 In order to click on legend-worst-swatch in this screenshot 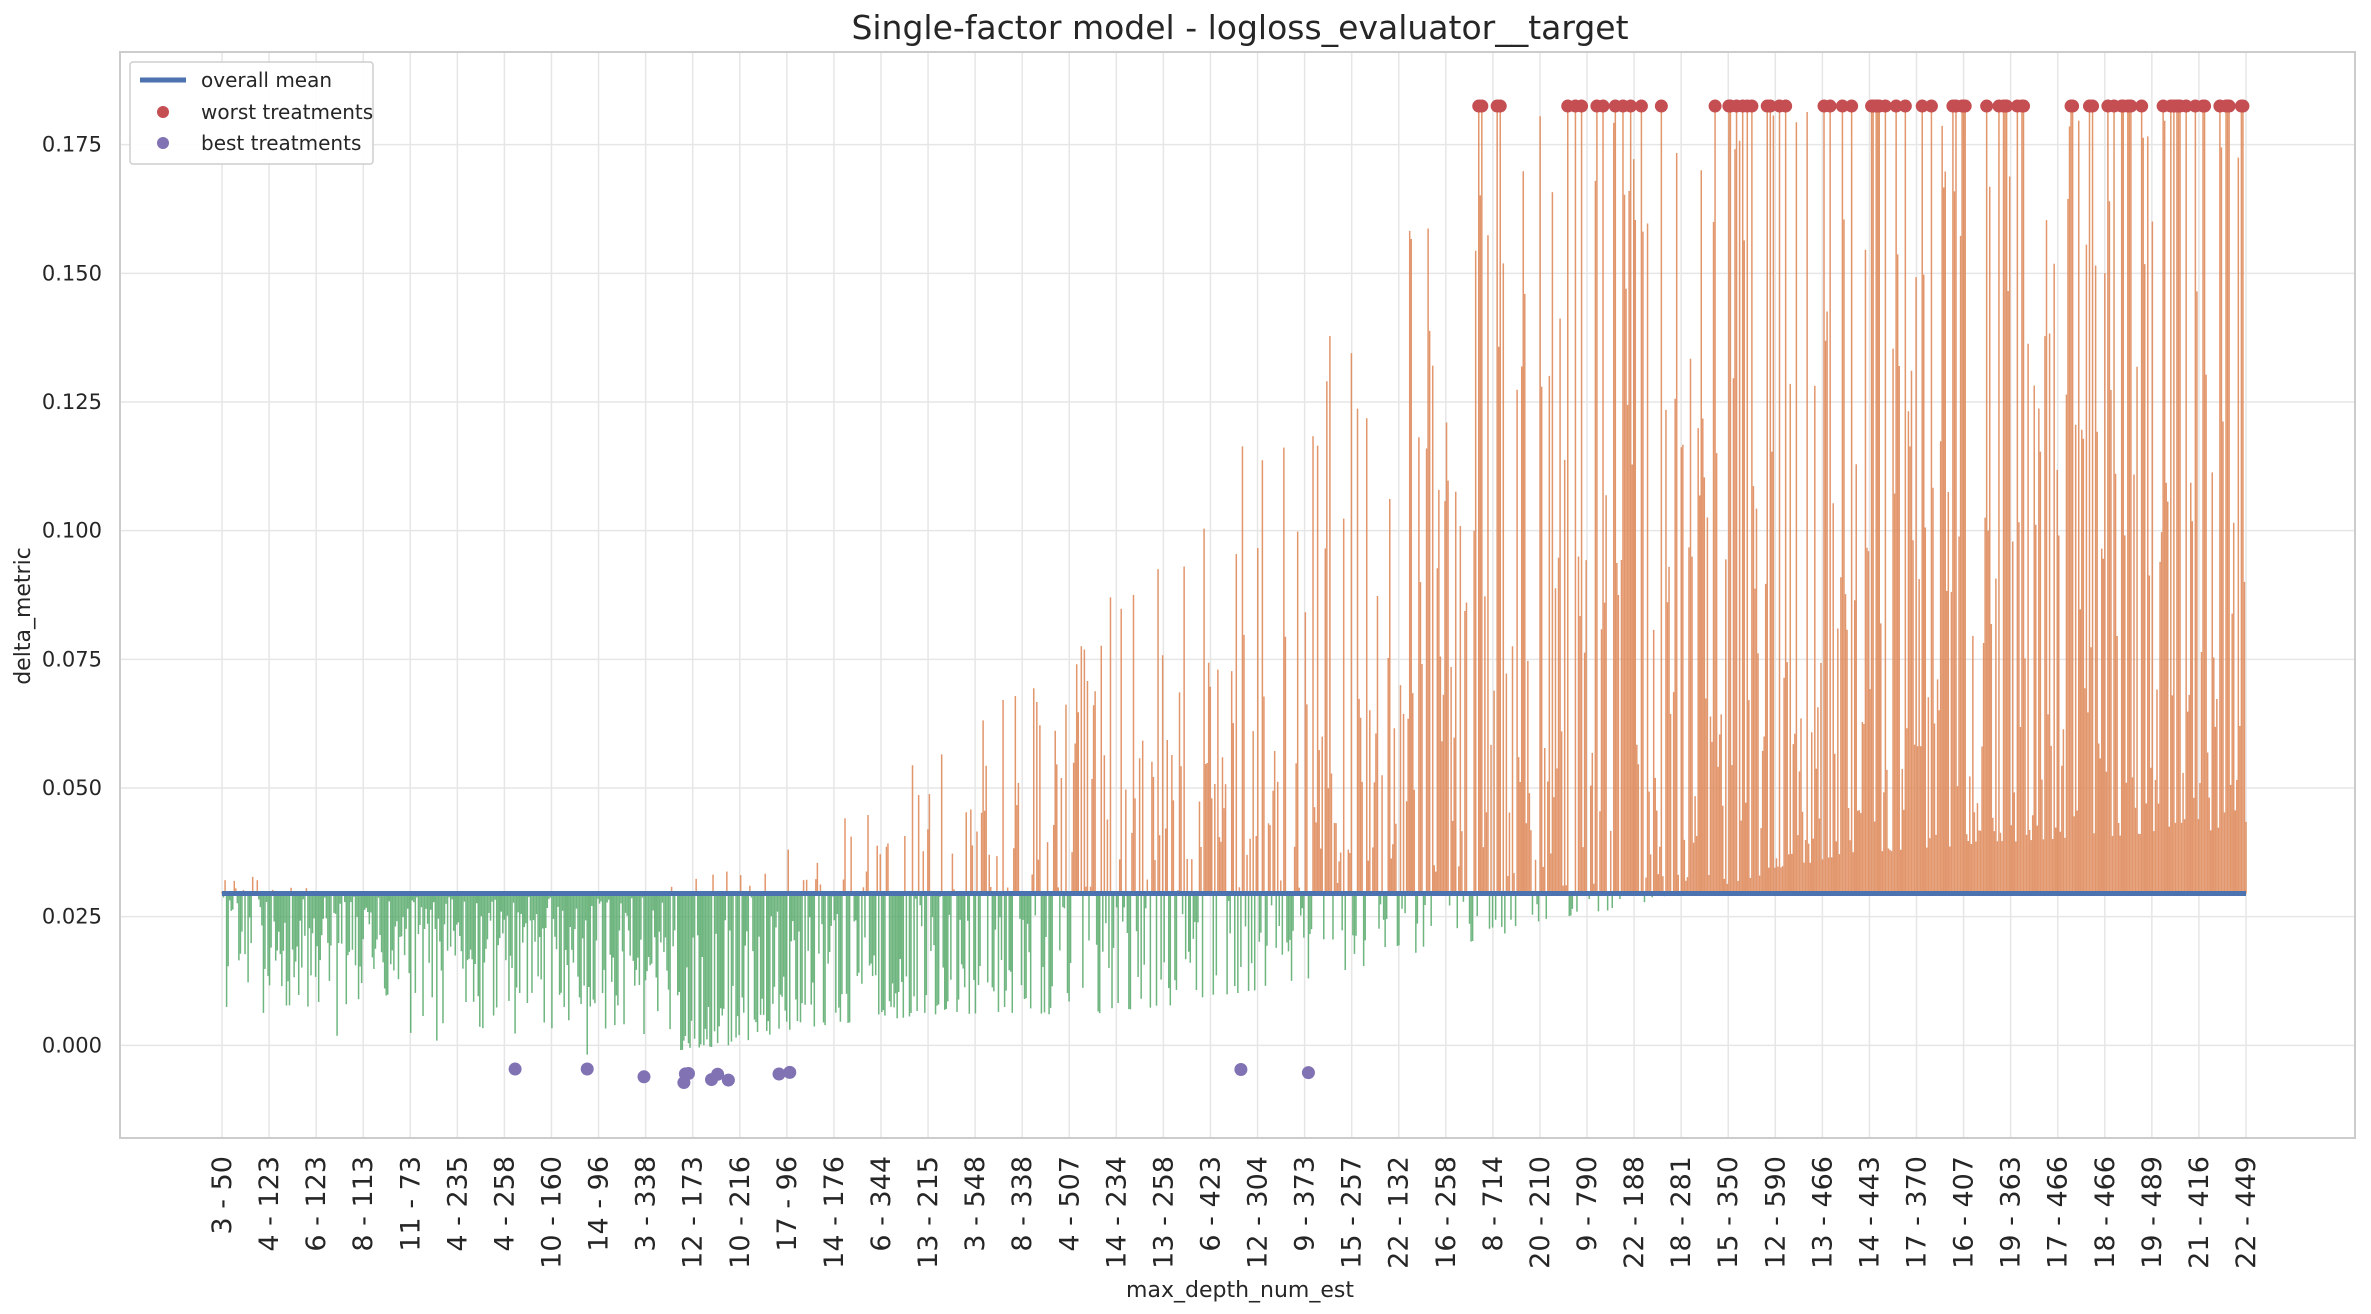, I will do `click(163, 112)`.